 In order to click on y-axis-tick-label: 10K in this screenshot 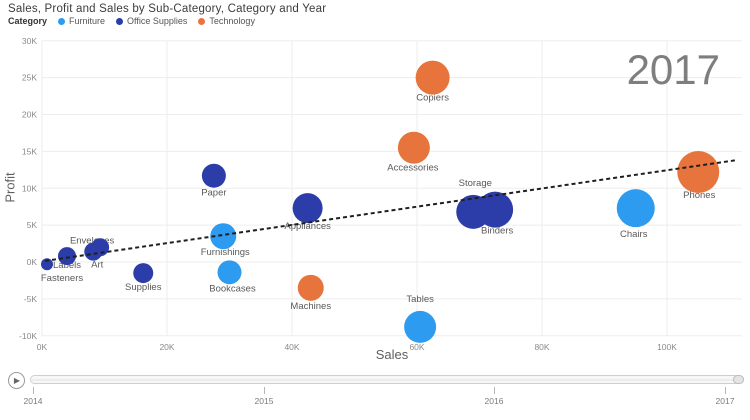, I will do `click(29, 188)`.